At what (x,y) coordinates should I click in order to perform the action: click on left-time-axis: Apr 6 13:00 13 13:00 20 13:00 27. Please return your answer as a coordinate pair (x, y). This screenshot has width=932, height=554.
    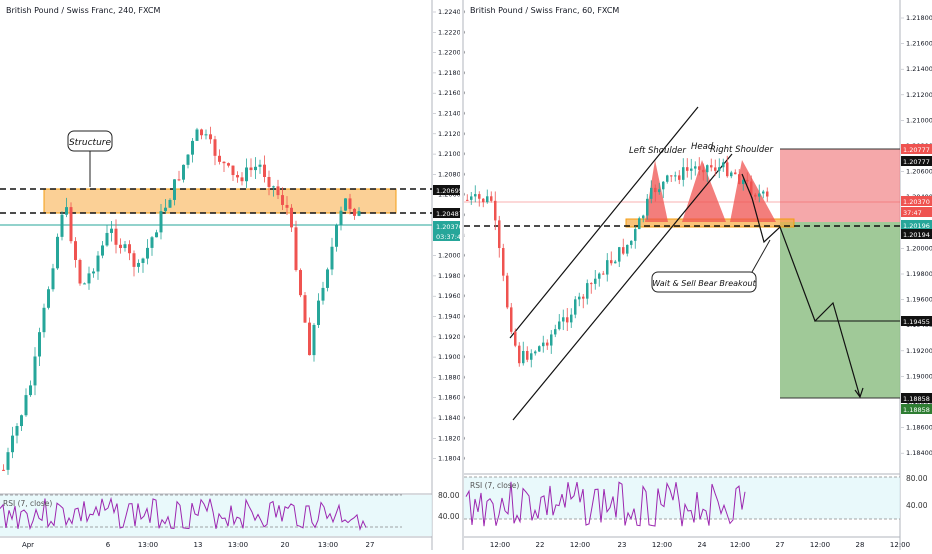
    Looking at the image, I should click on (198, 545).